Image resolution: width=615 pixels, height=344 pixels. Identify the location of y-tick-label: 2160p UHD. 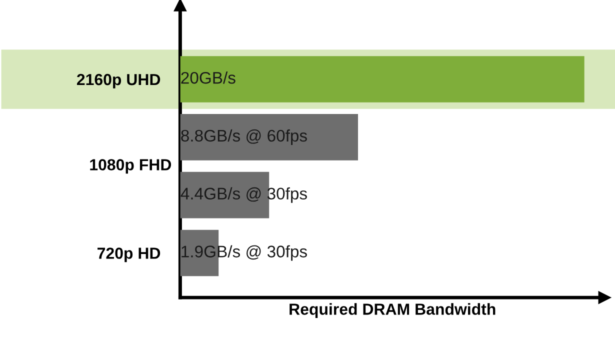
(118, 81).